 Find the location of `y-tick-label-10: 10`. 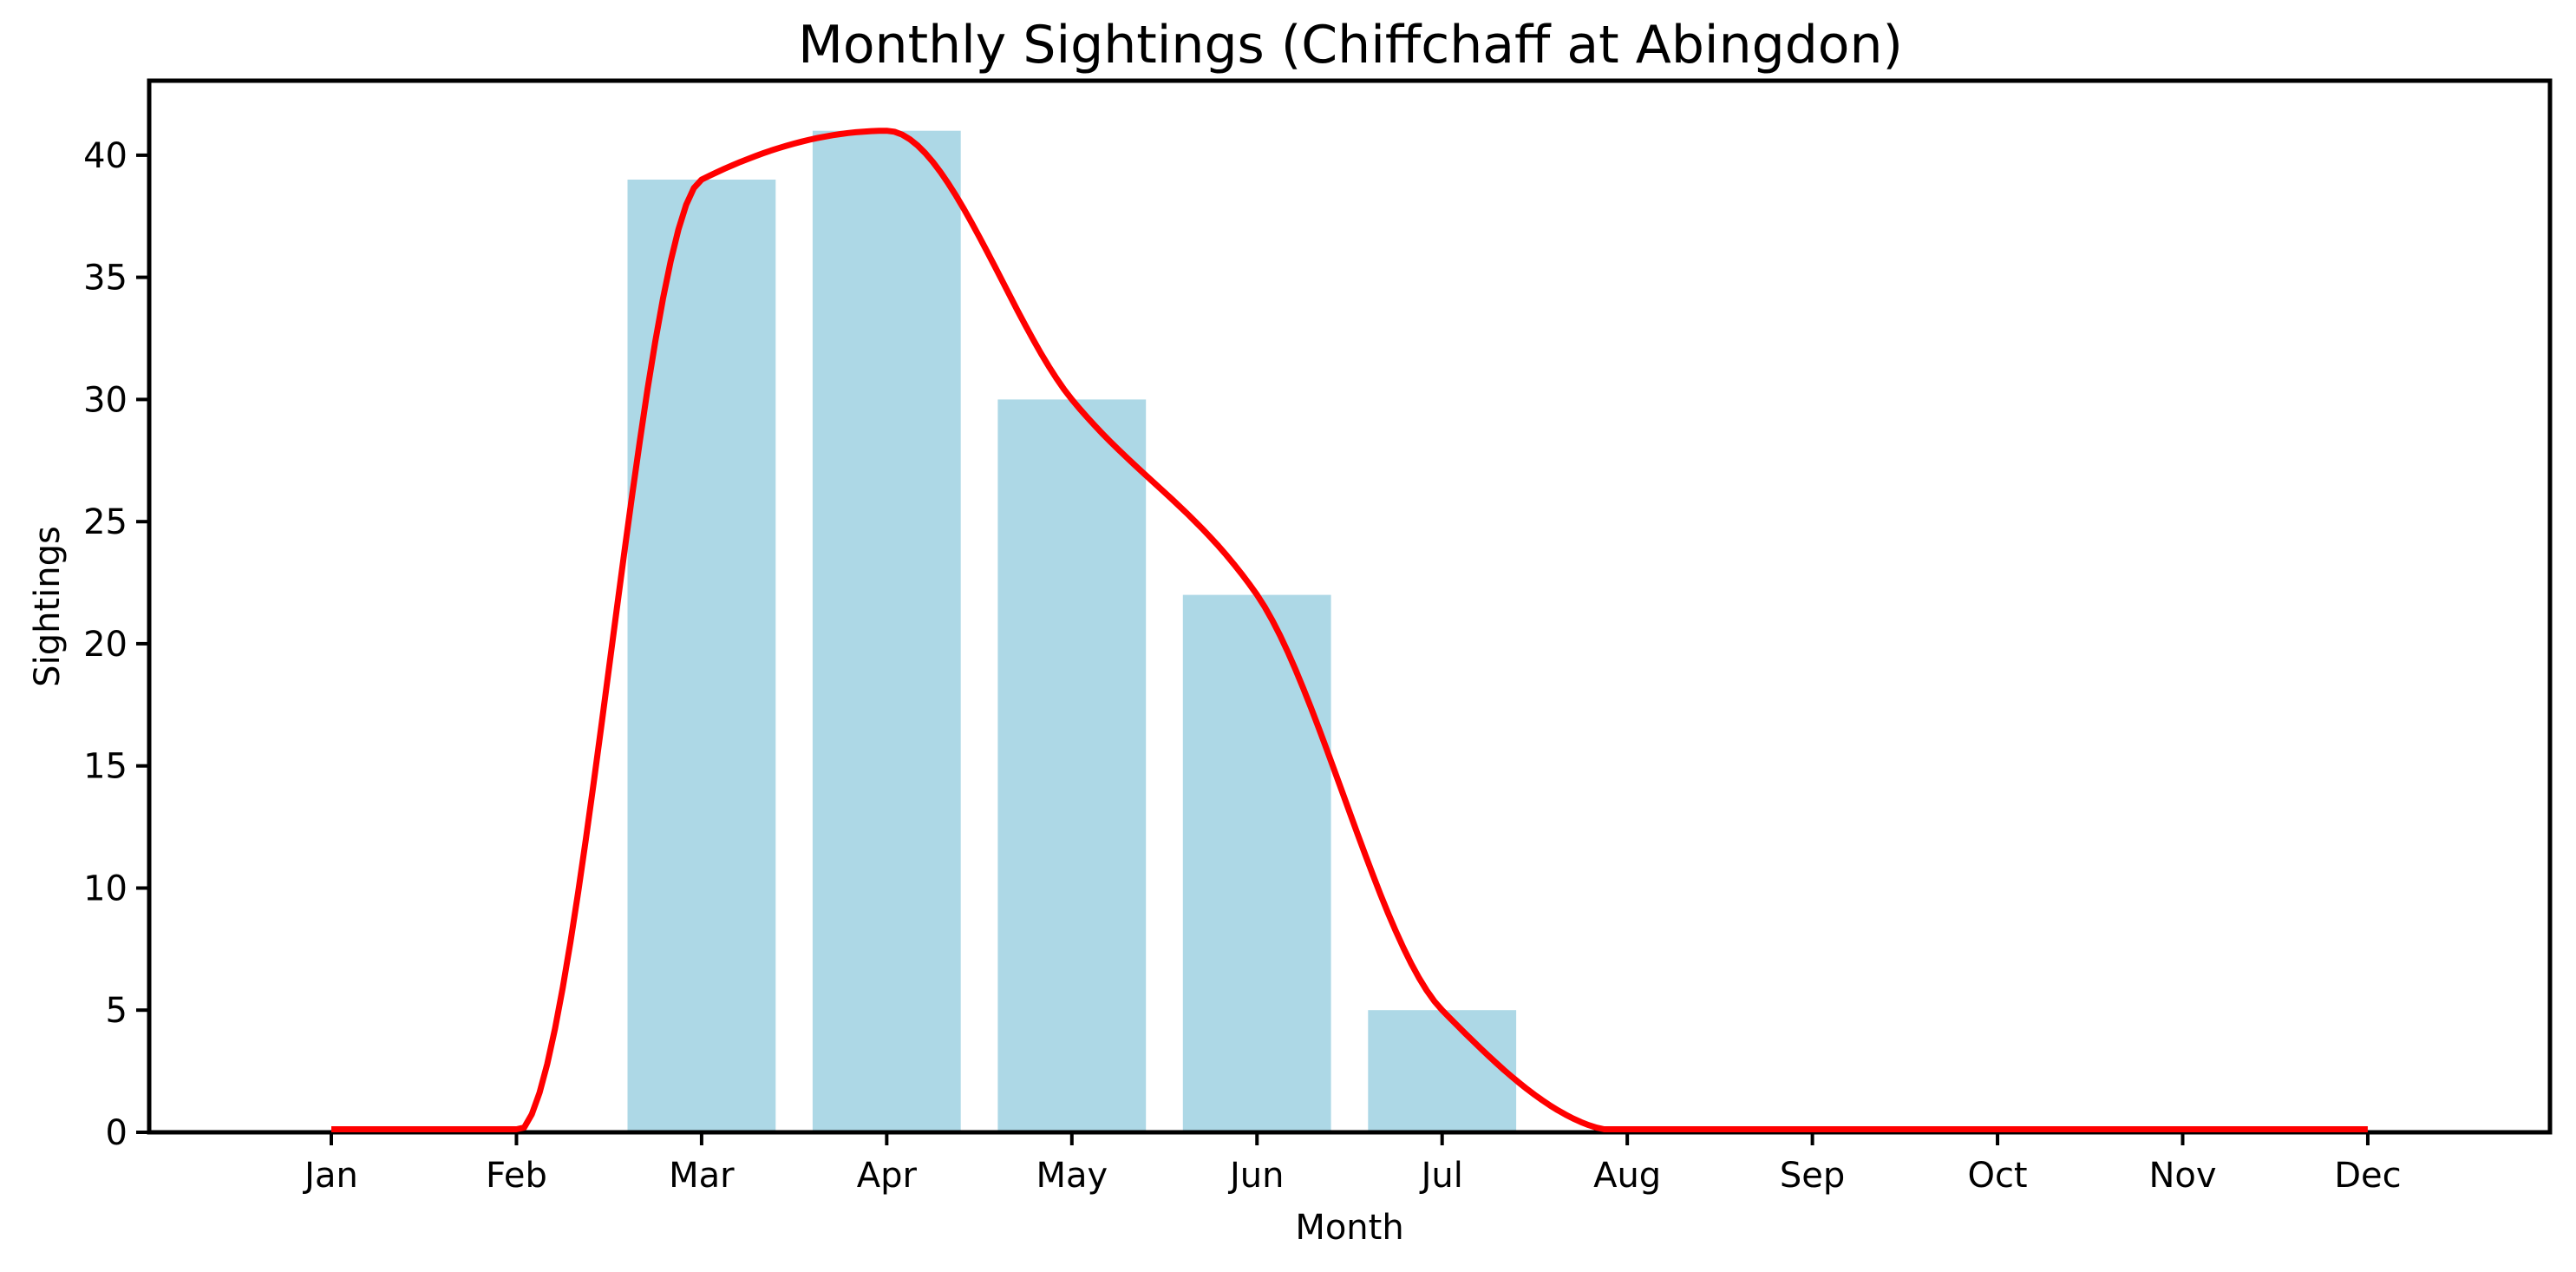

y-tick-label-10: 10 is located at coordinates (105, 889).